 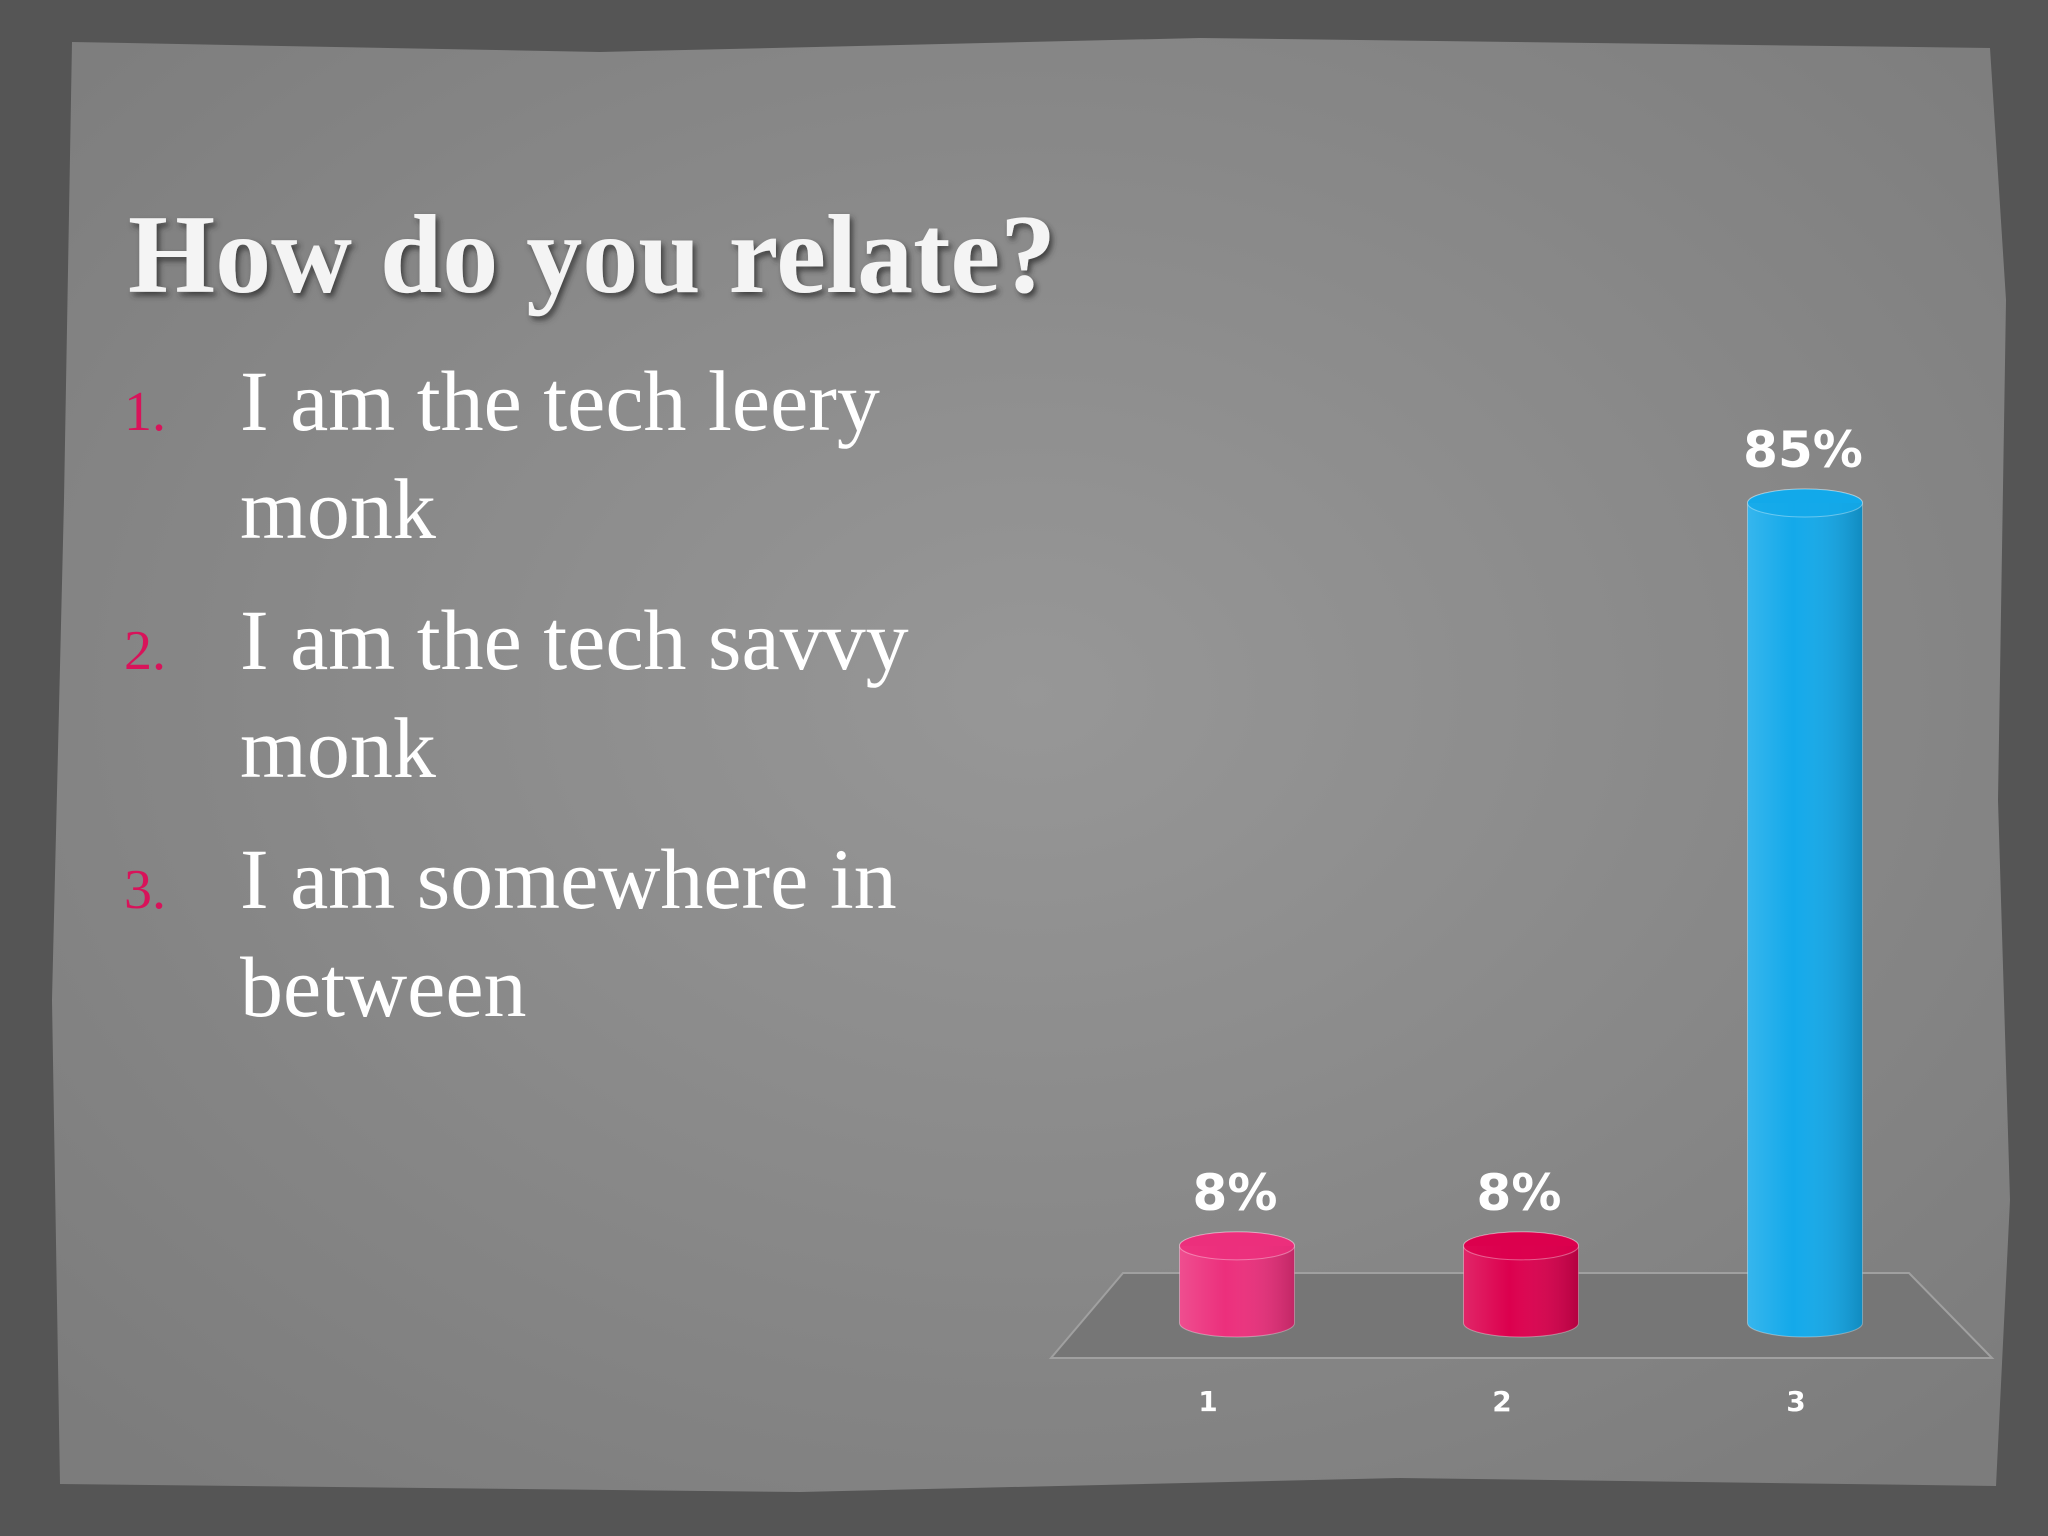 I want to click on list-number: 1., so click(x=145, y=412).